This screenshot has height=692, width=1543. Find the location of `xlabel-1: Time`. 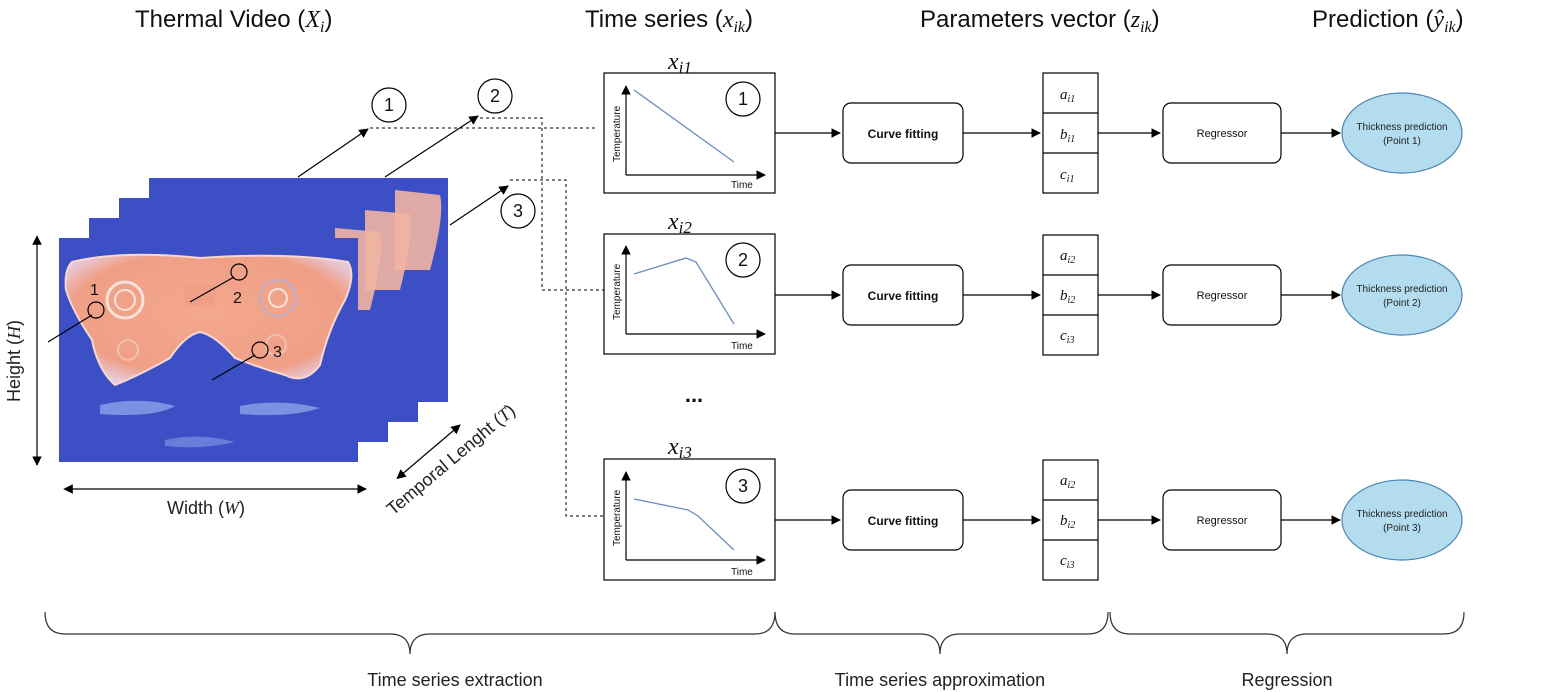

xlabel-1: Time is located at coordinates (742, 185).